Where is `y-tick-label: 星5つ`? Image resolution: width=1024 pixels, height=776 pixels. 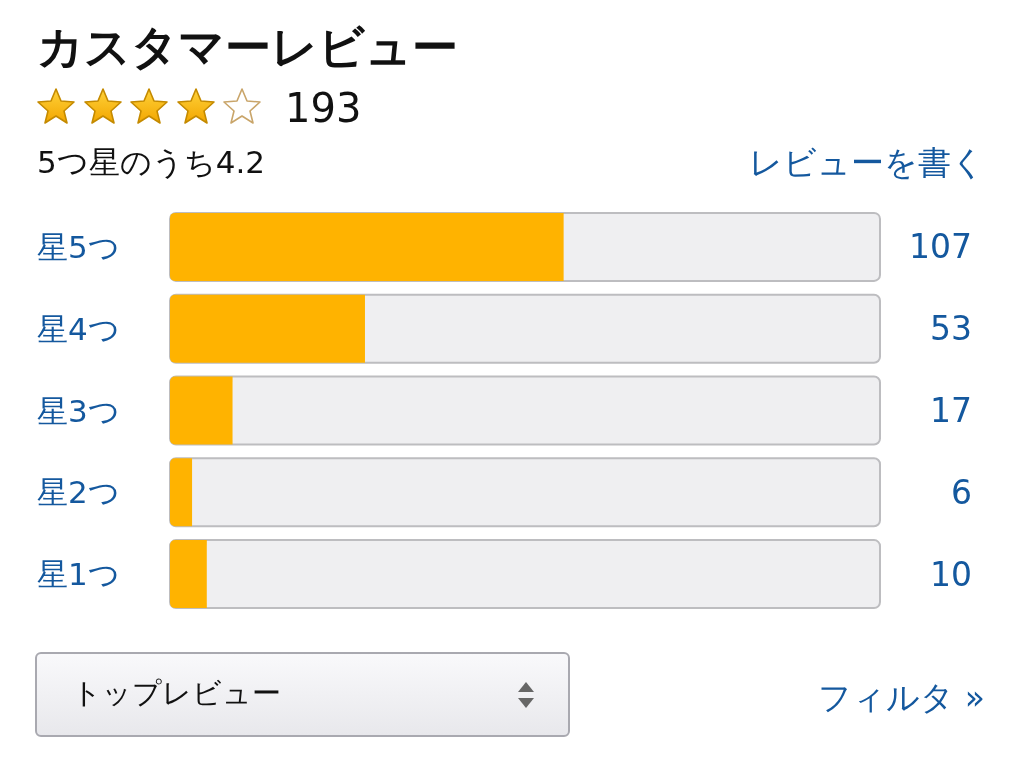
y-tick-label: 星5つ is located at coordinates (78, 246).